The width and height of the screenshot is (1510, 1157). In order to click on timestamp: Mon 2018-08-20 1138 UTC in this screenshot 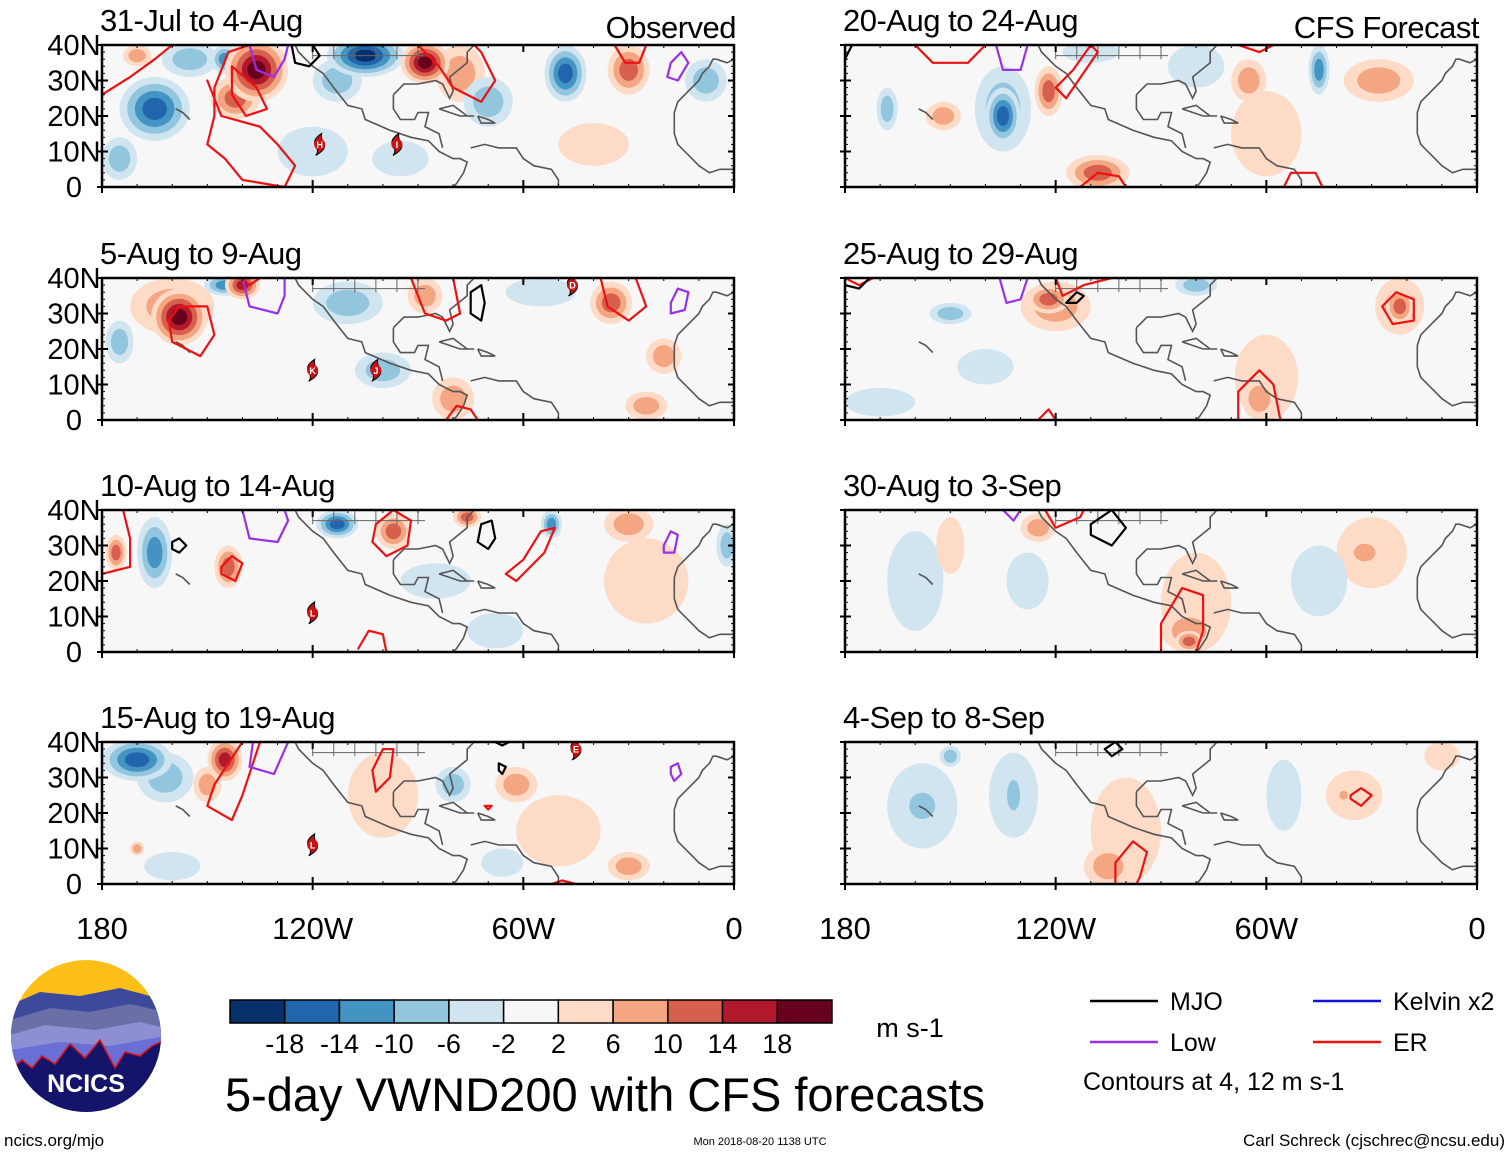, I will do `click(759, 1142)`.